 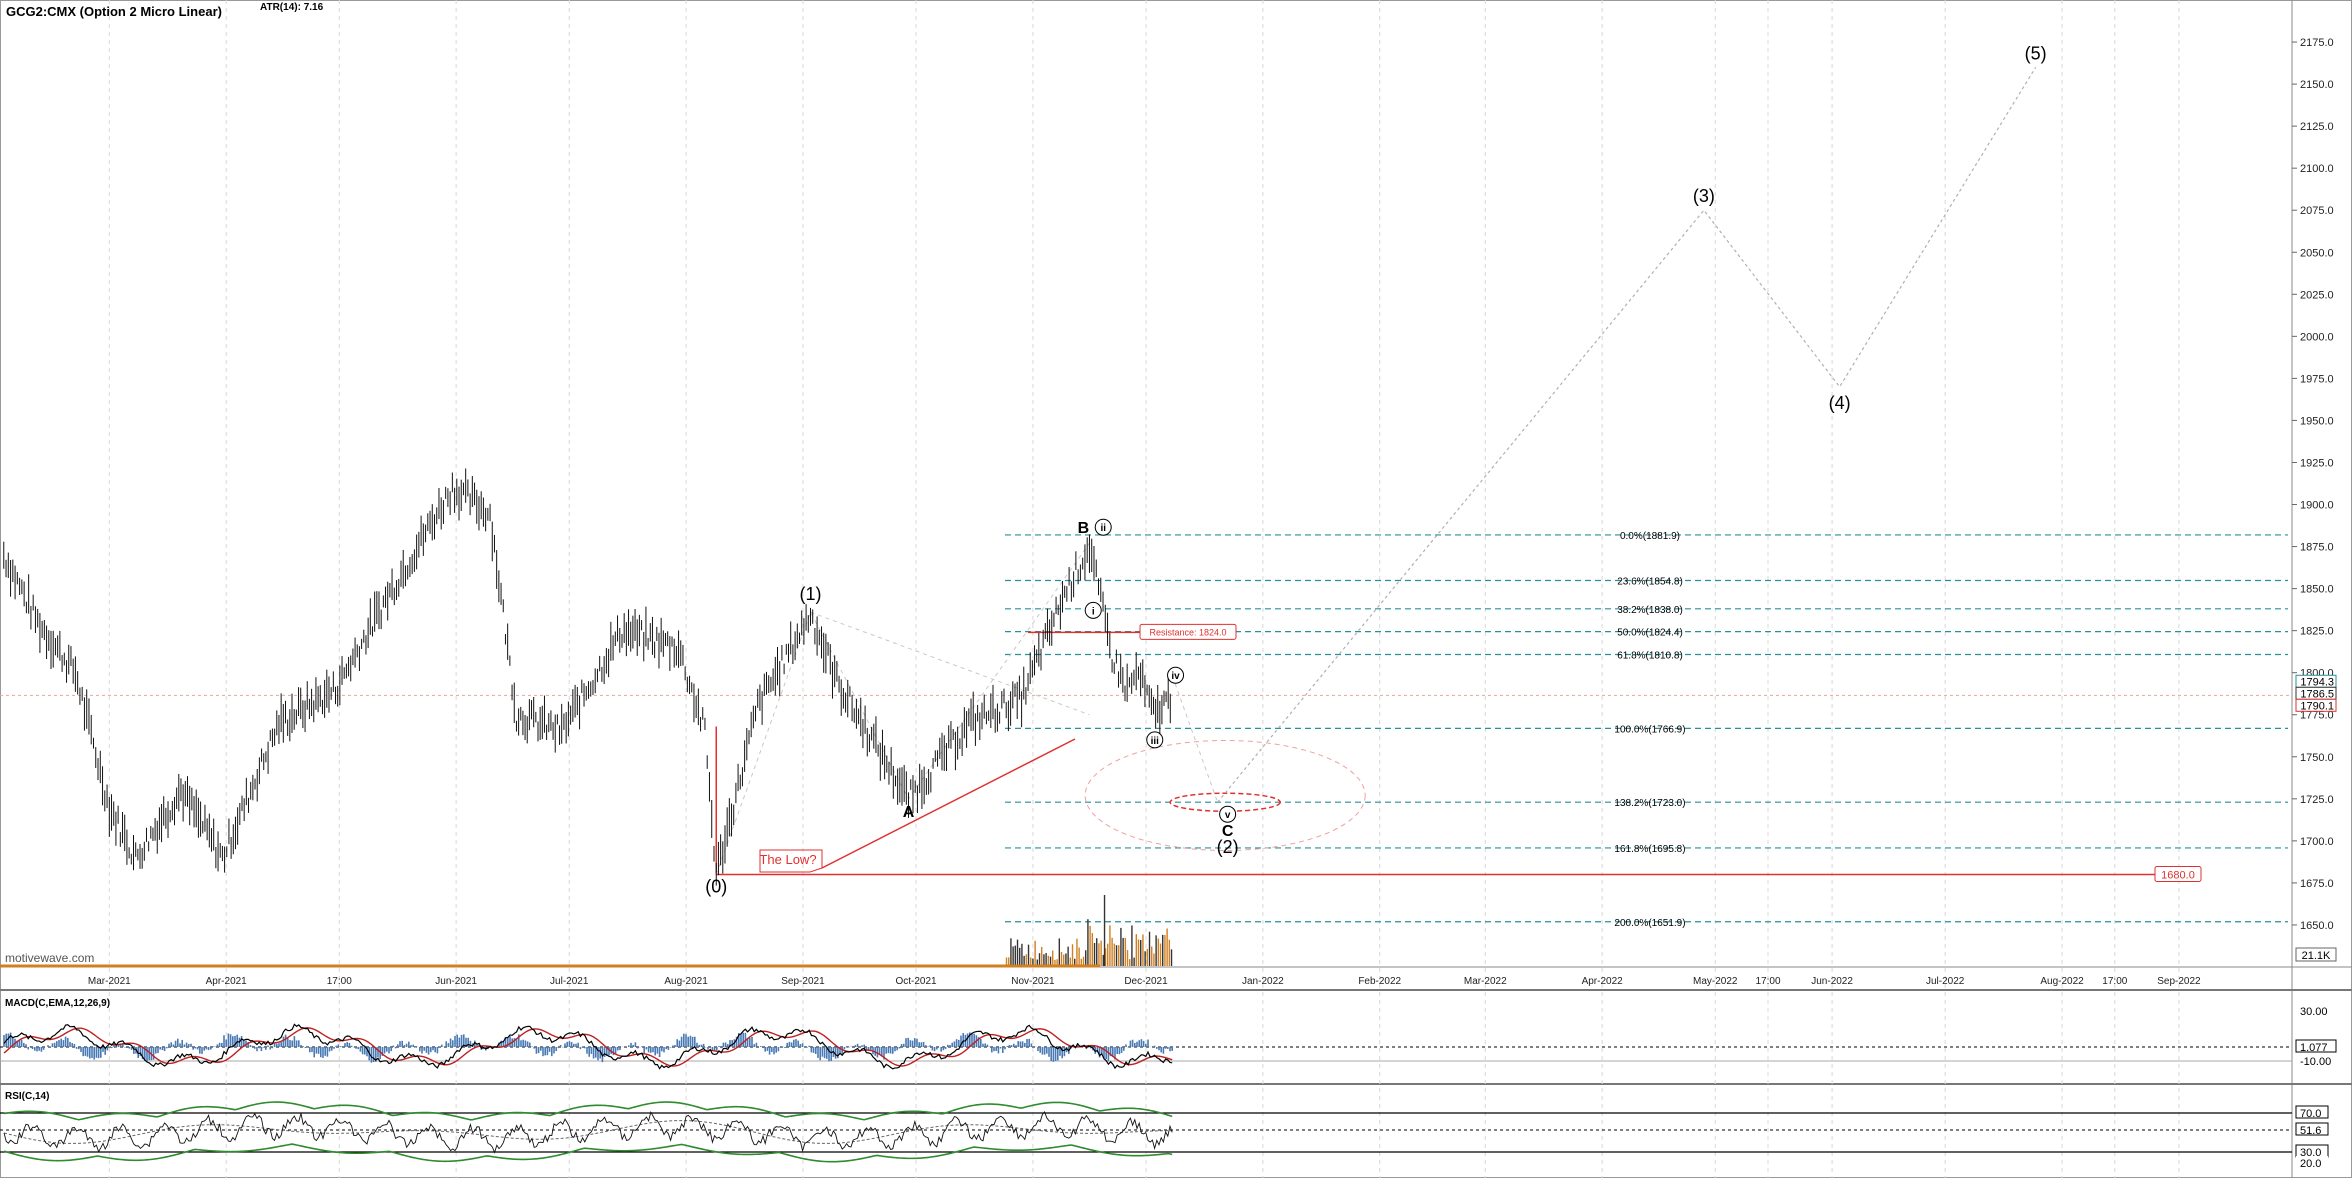 I want to click on wave-label: iv, so click(x=1175, y=676).